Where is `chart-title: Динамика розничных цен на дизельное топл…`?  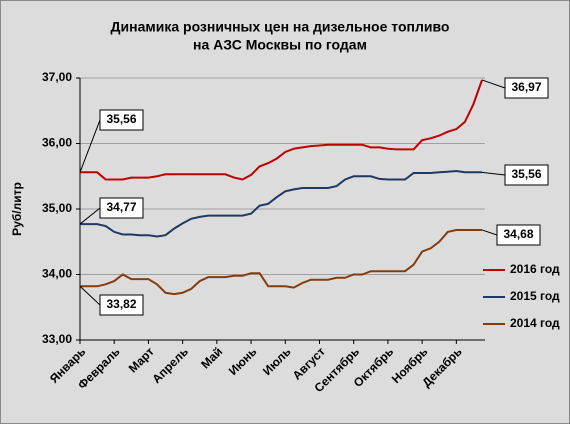 chart-title: Динамика розничных цен на дизельное топл… is located at coordinates (280, 27).